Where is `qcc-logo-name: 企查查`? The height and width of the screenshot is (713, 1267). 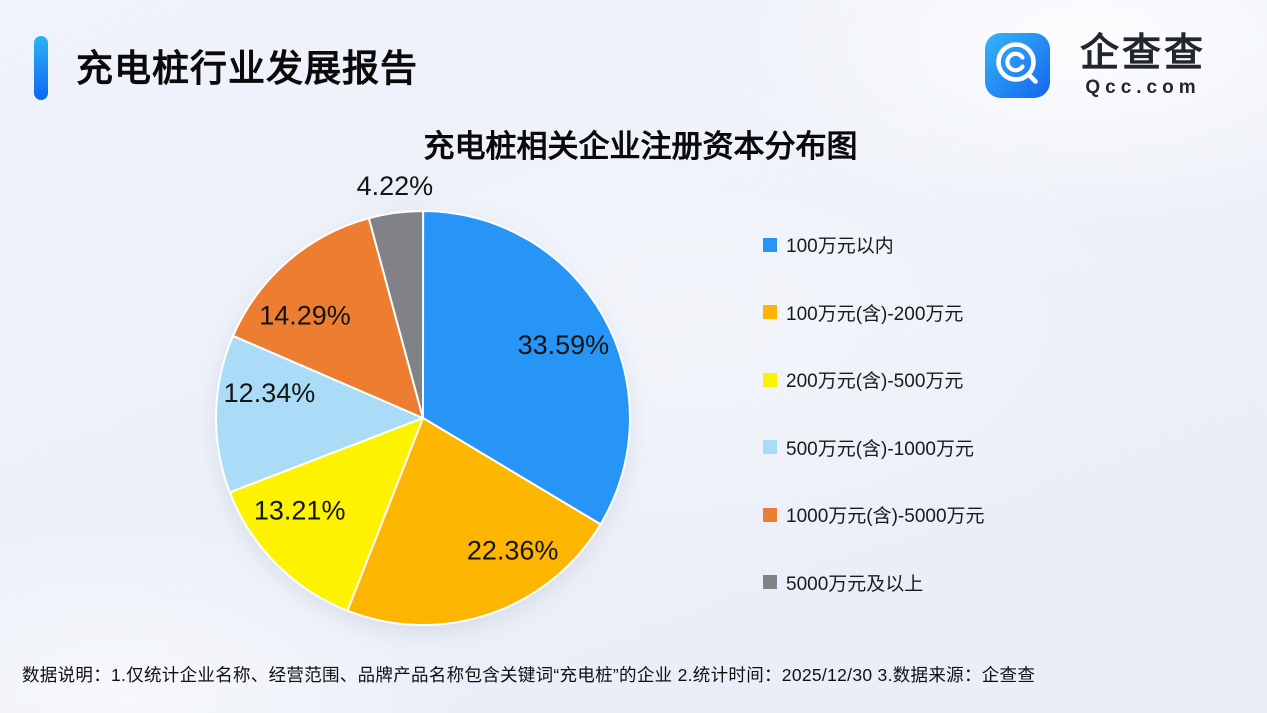
qcc-logo-name: 企查查 is located at coordinates (1142, 53).